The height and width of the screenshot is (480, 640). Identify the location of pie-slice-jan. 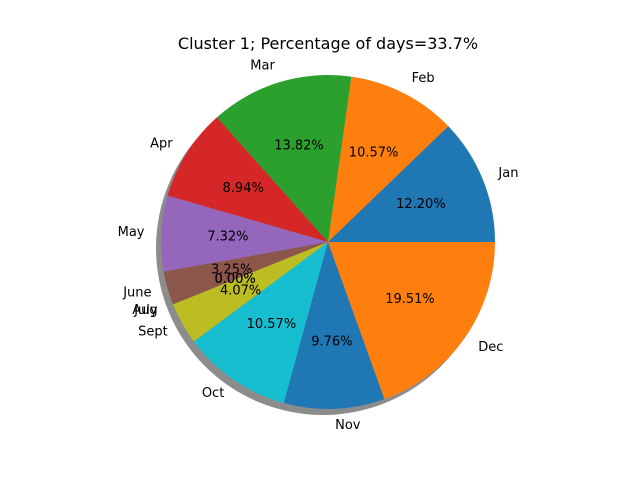
(411, 184).